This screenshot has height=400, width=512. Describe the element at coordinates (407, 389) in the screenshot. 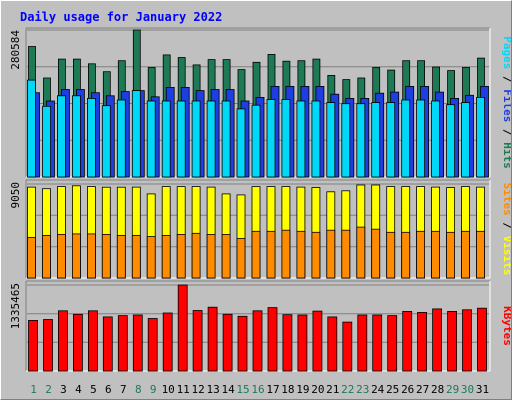

I see `x-tick-label: 26` at that location.